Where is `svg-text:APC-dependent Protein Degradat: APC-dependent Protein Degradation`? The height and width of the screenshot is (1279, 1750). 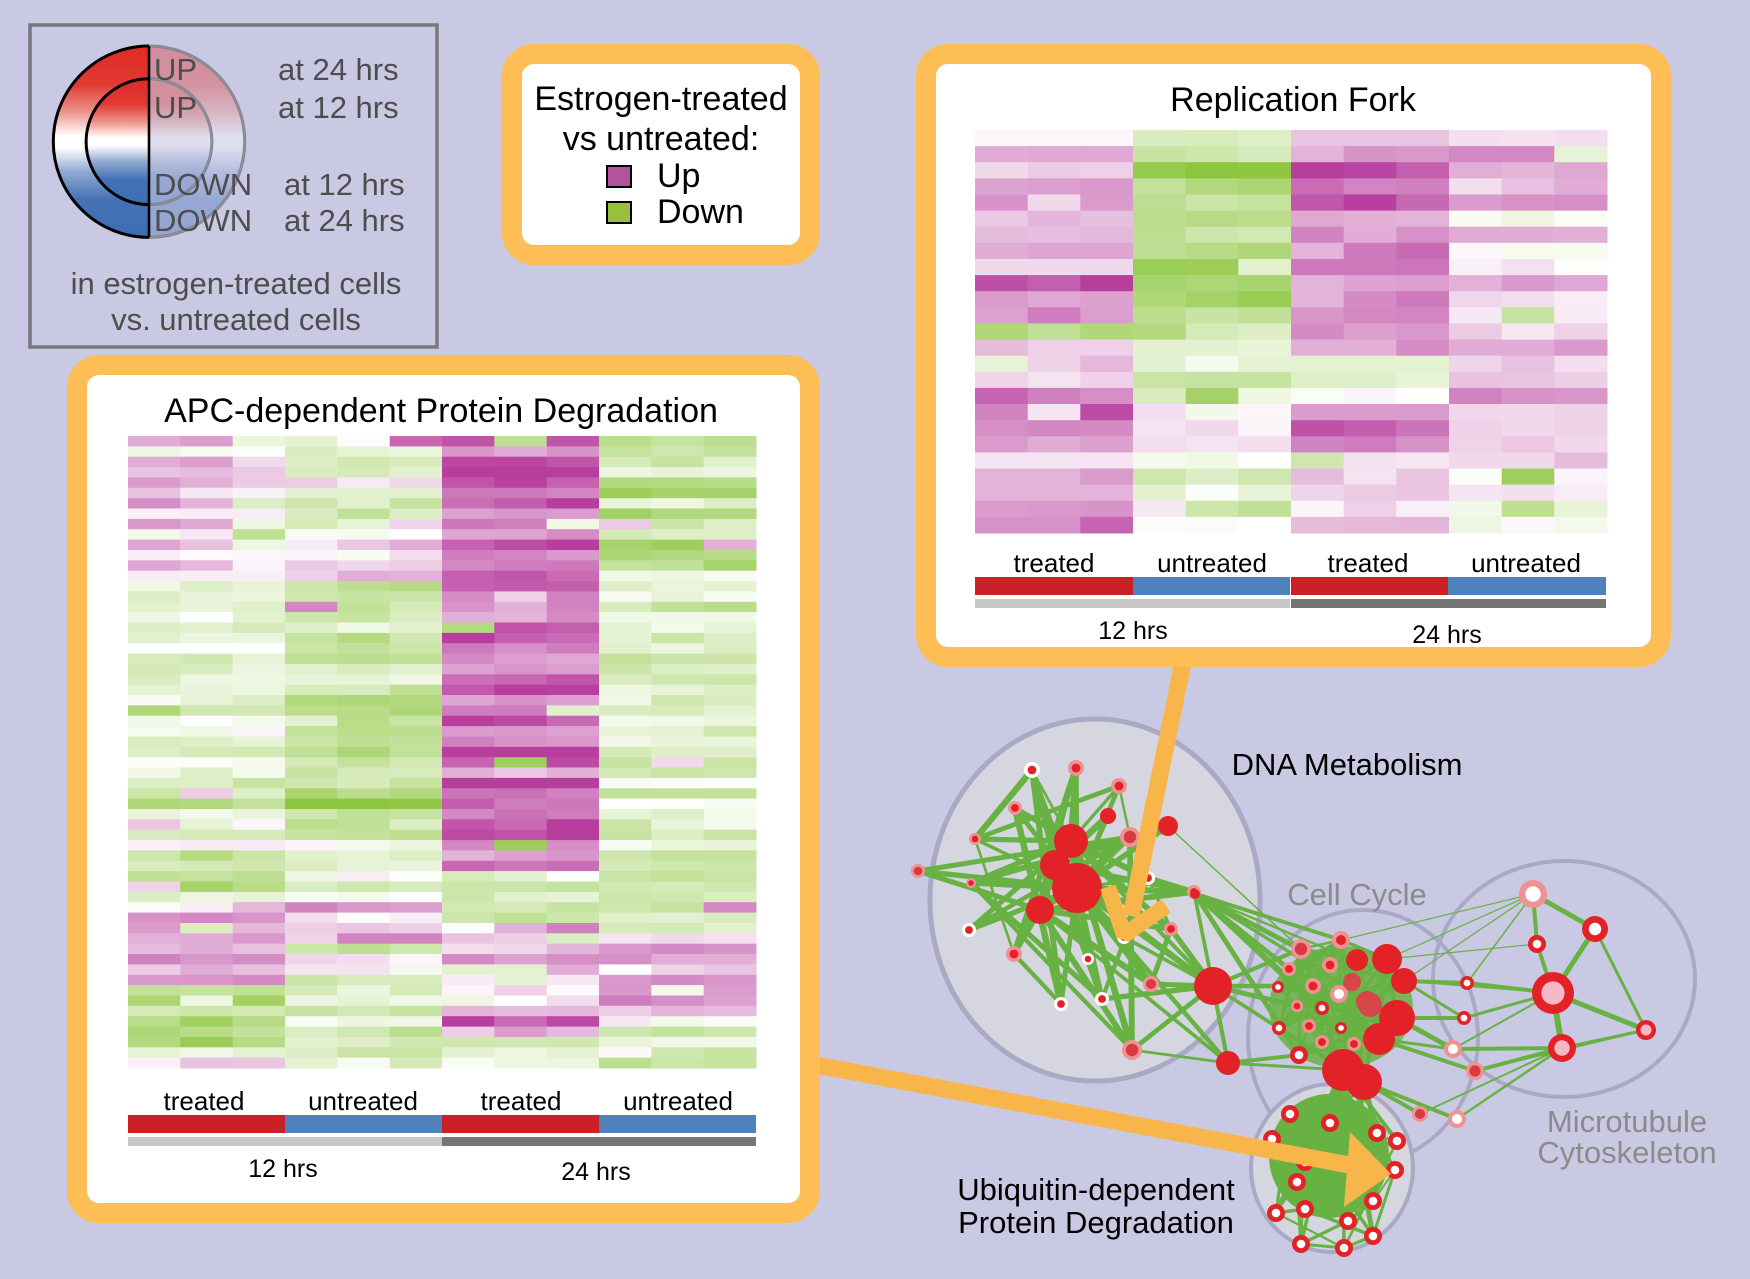 svg-text:APC-dependent Protein Degradat: APC-dependent Protein Degradation is located at coordinates (441, 411).